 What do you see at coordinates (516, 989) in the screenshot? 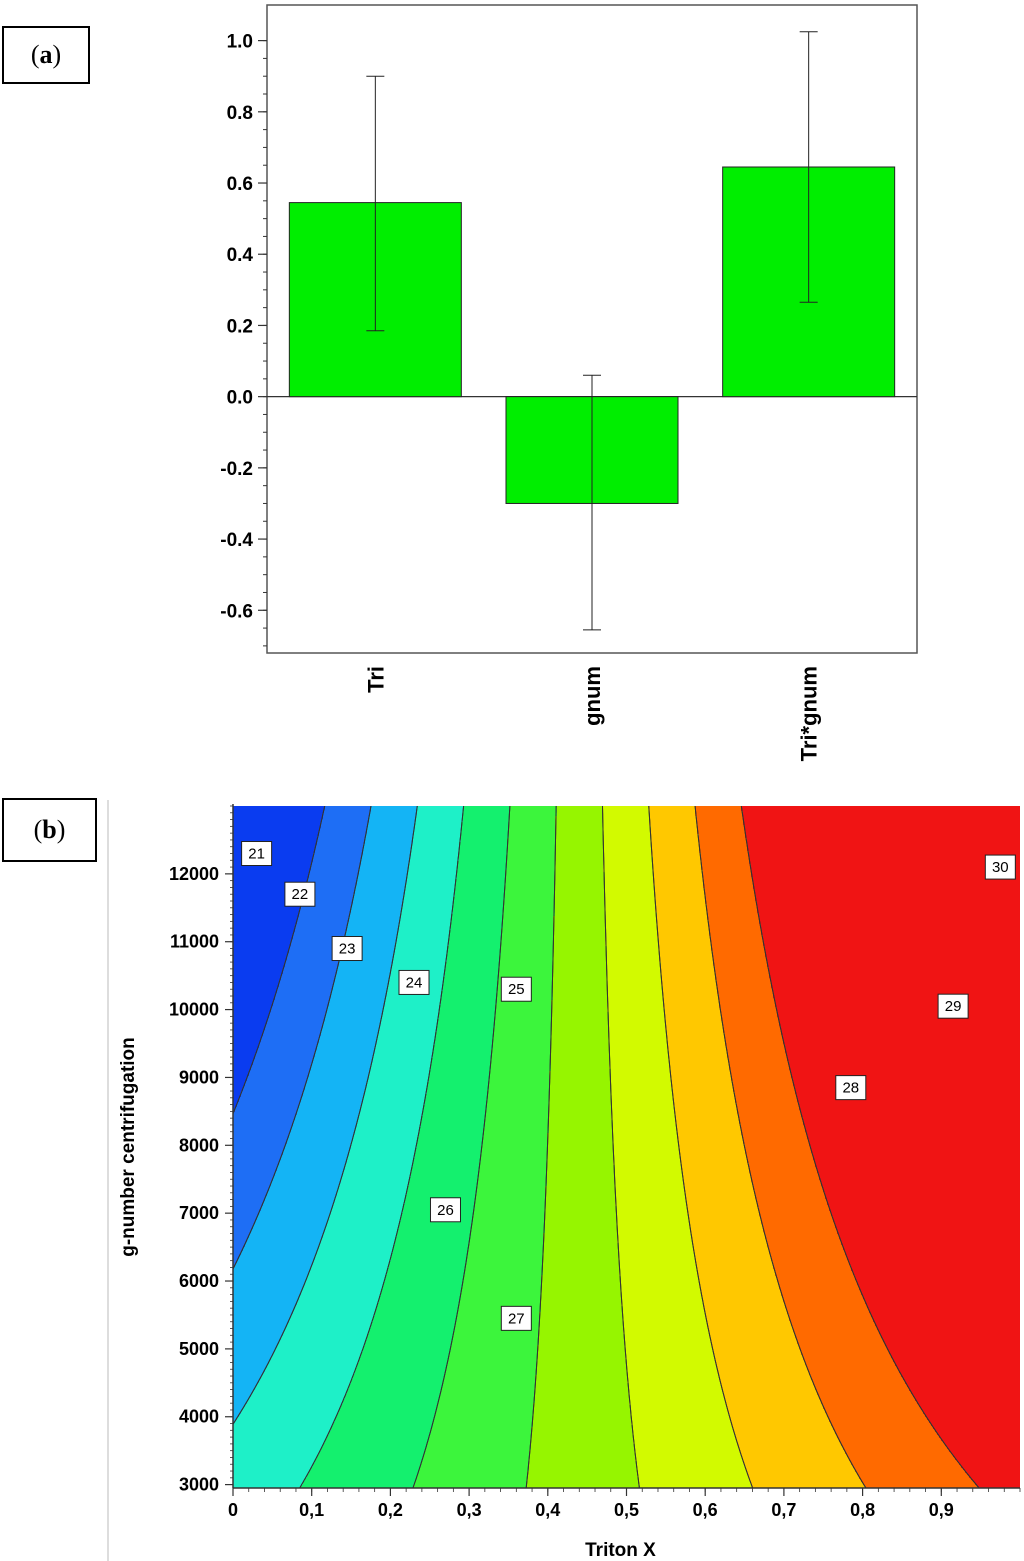
I see `contour-label: 25` at bounding box center [516, 989].